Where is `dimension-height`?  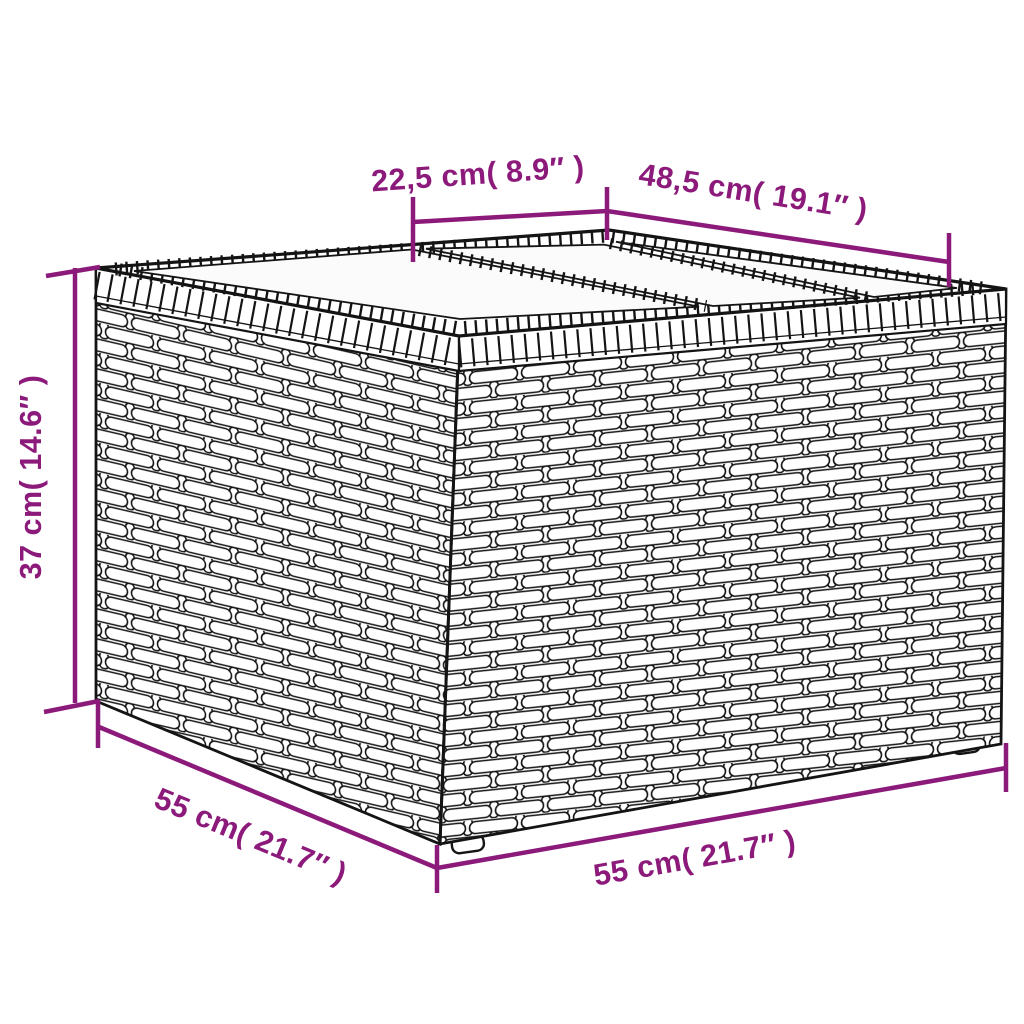 dimension-height is located at coordinates (72, 489).